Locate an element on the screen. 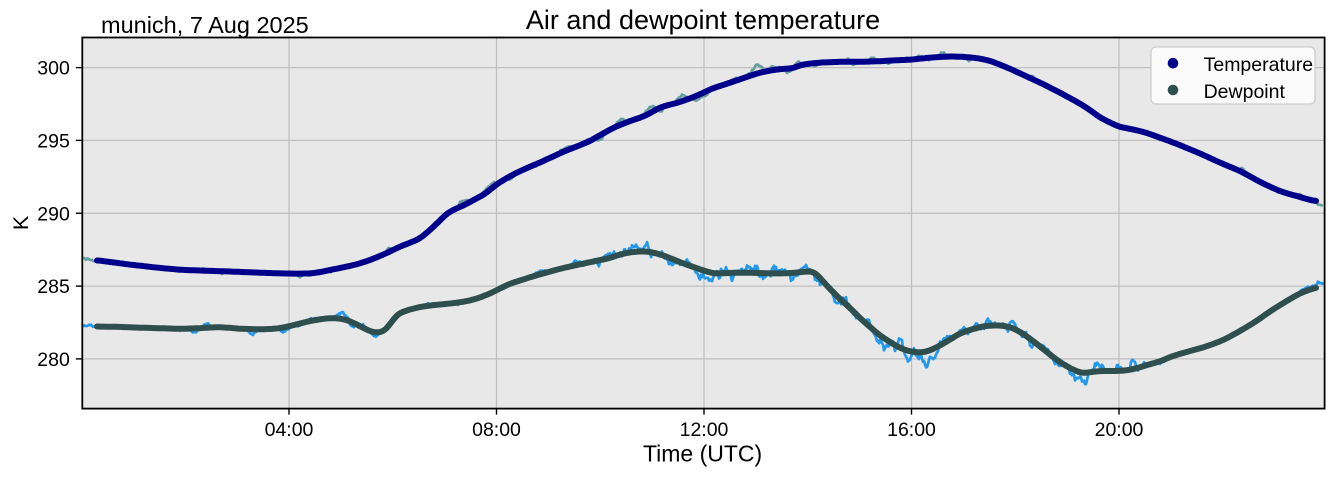 This screenshot has height=478, width=1335. svg-text: 290 is located at coordinates (53, 214).